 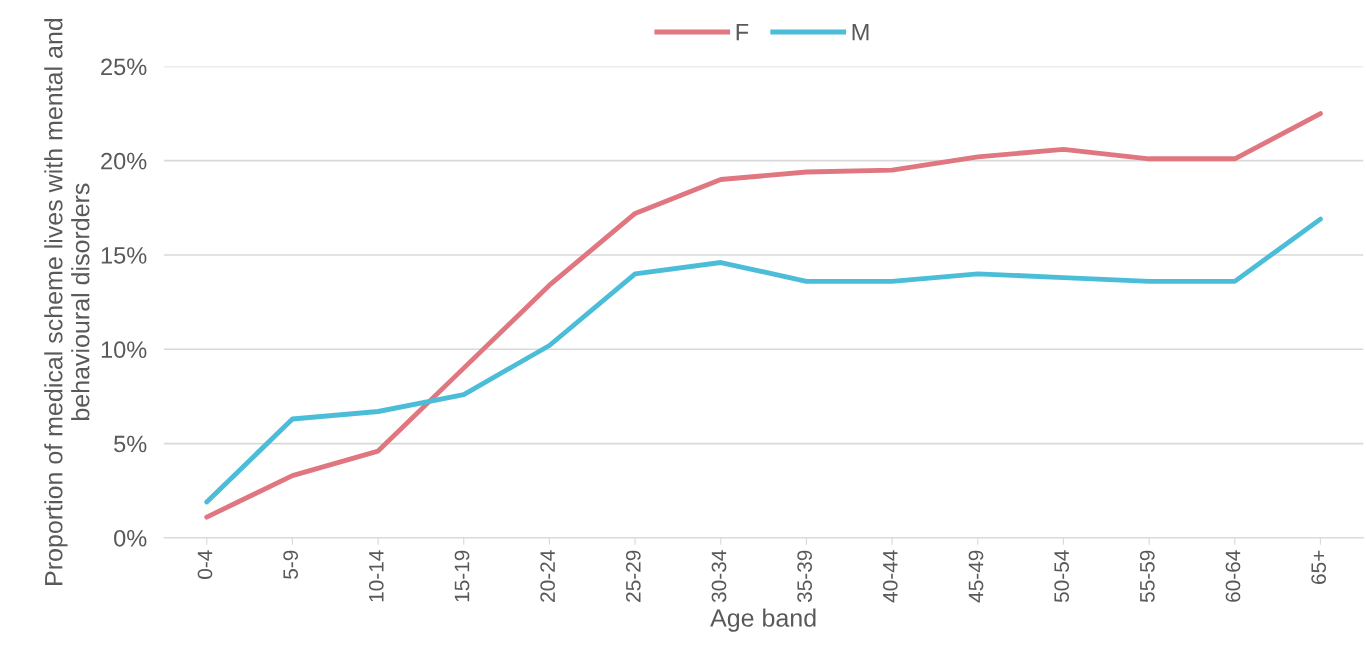 What do you see at coordinates (805, 576) in the screenshot?
I see `x-tick-label: 35-39` at bounding box center [805, 576].